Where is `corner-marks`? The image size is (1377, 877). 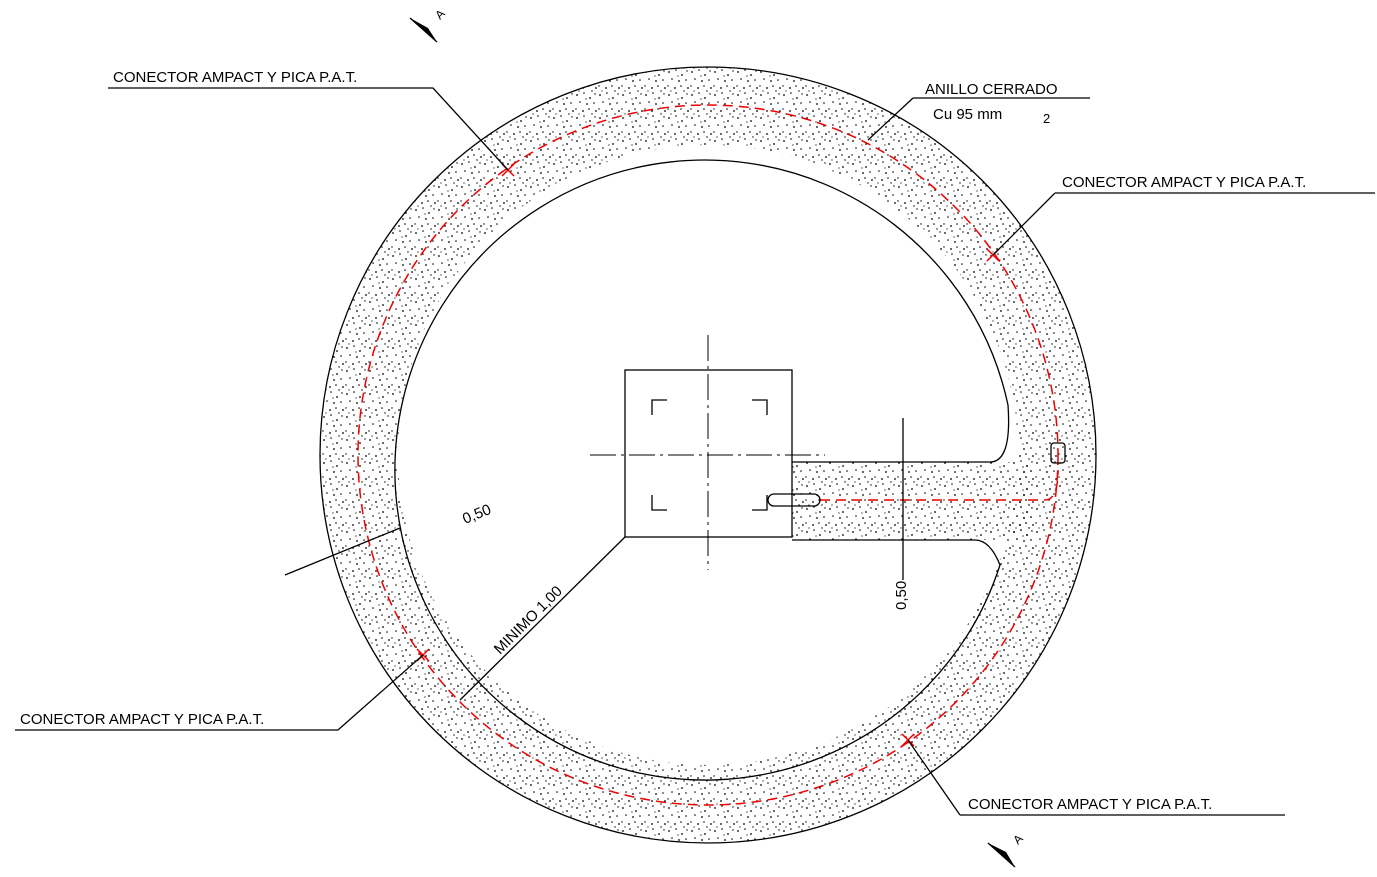
corner-marks is located at coordinates (709, 455).